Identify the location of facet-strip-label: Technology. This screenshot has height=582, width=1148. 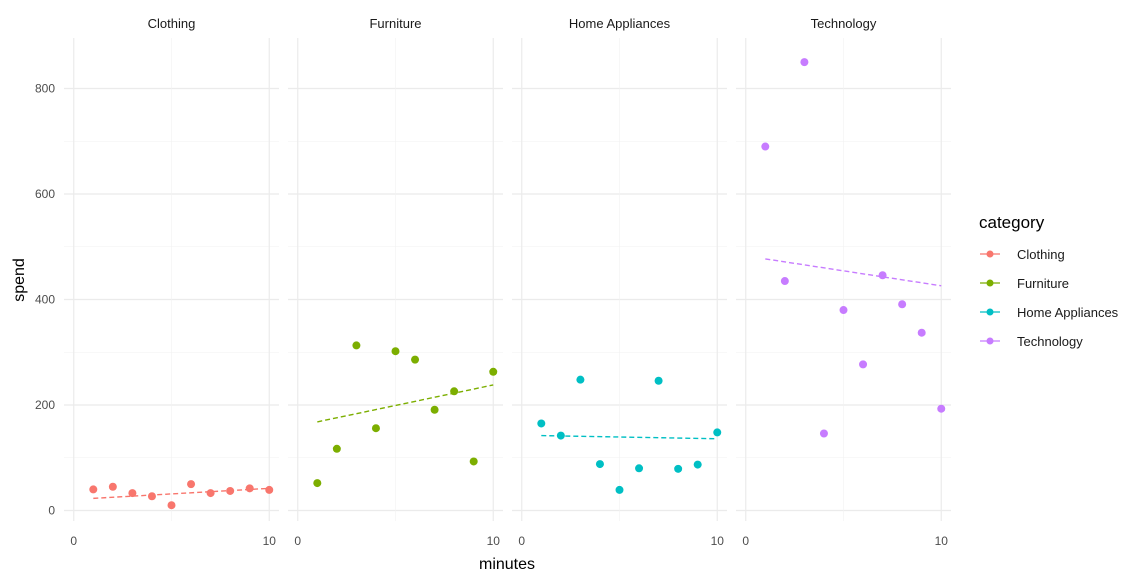
(844, 23).